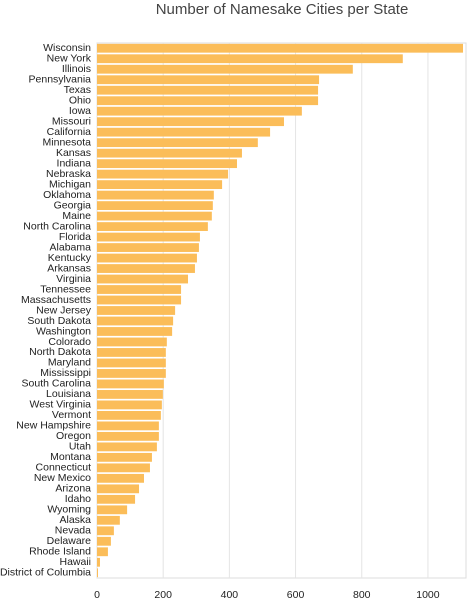  Describe the element at coordinates (78, 499) in the screenshot. I see `y-tick-label: Idaho` at that location.